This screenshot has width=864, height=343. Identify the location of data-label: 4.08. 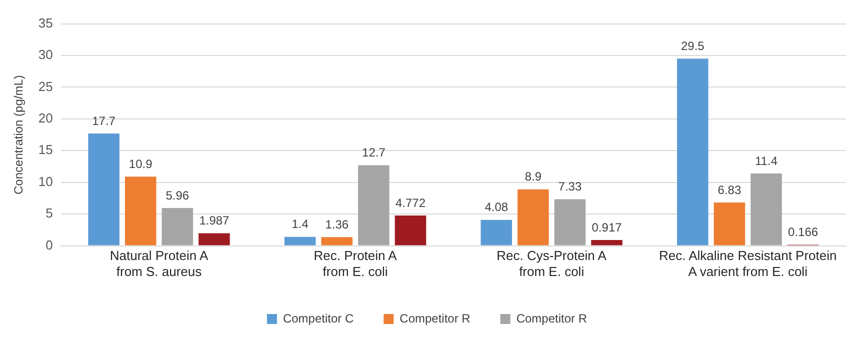
(496, 207).